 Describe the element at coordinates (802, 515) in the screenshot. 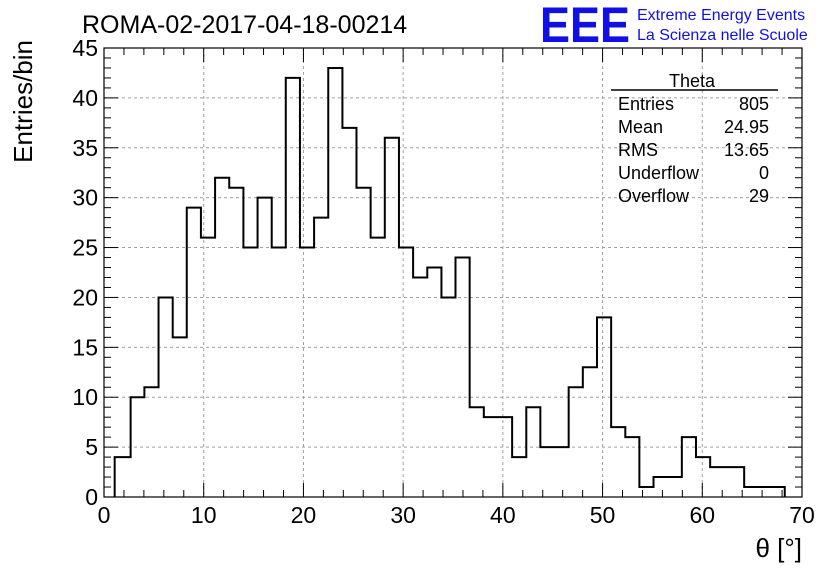

I see `x-tick-label: 70` at that location.